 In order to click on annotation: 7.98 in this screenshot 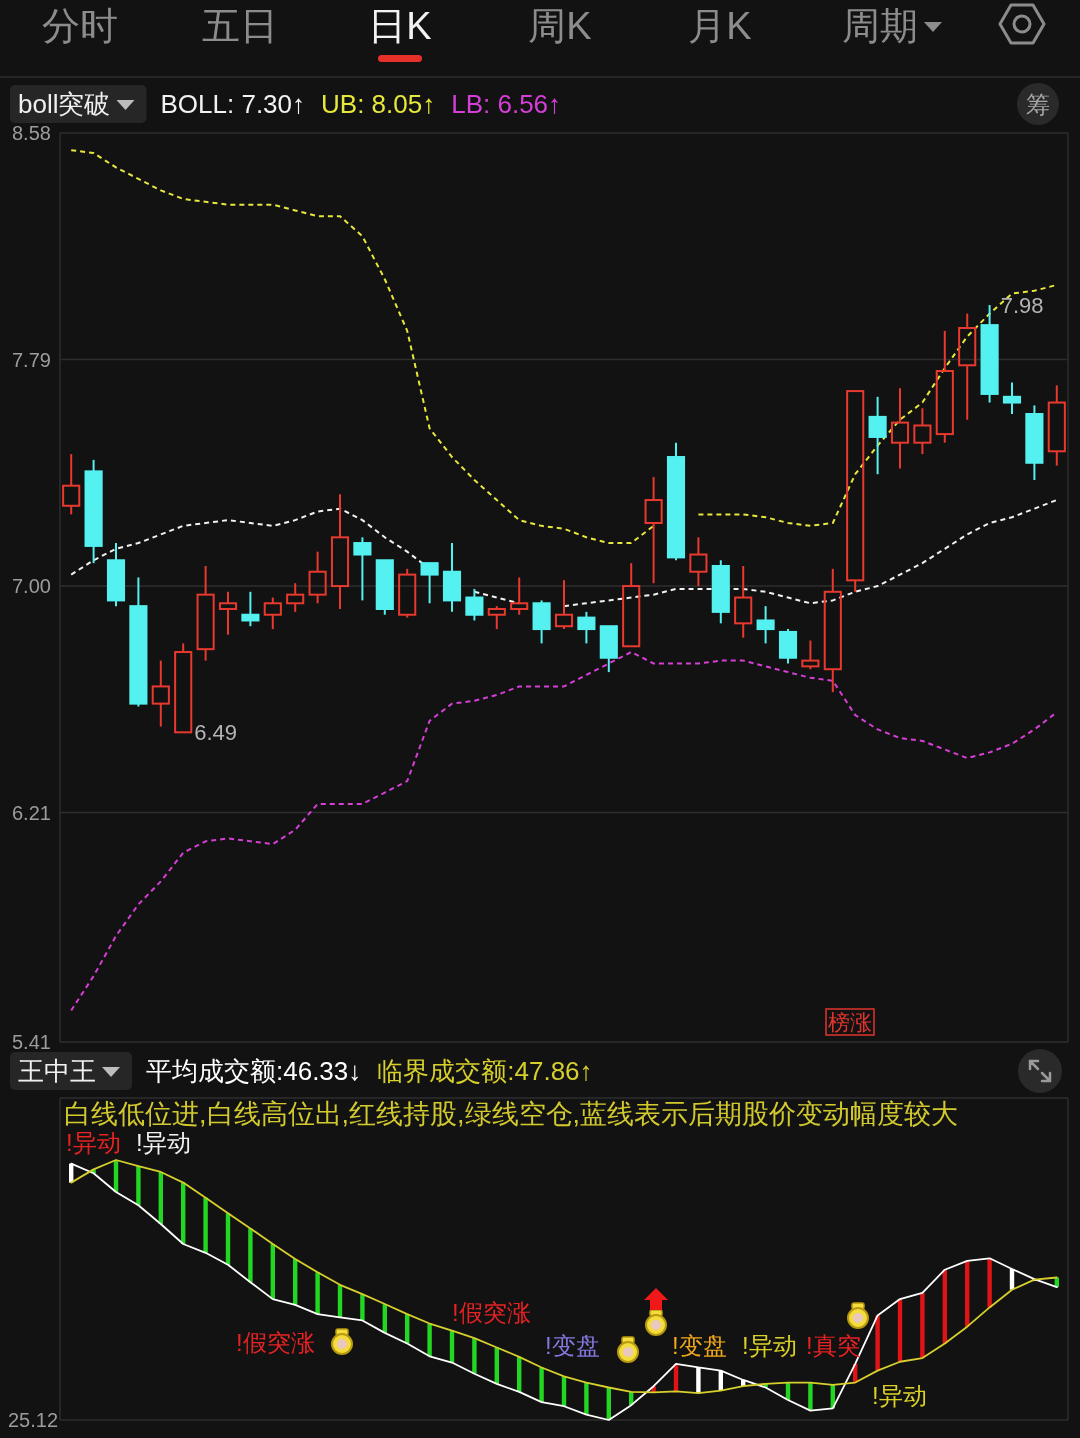, I will do `click(1022, 305)`.